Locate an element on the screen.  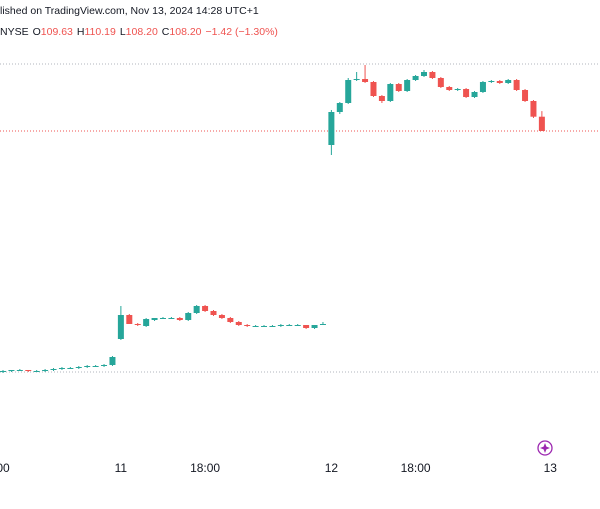
x-tick-label: 00 is located at coordinates (5, 468).